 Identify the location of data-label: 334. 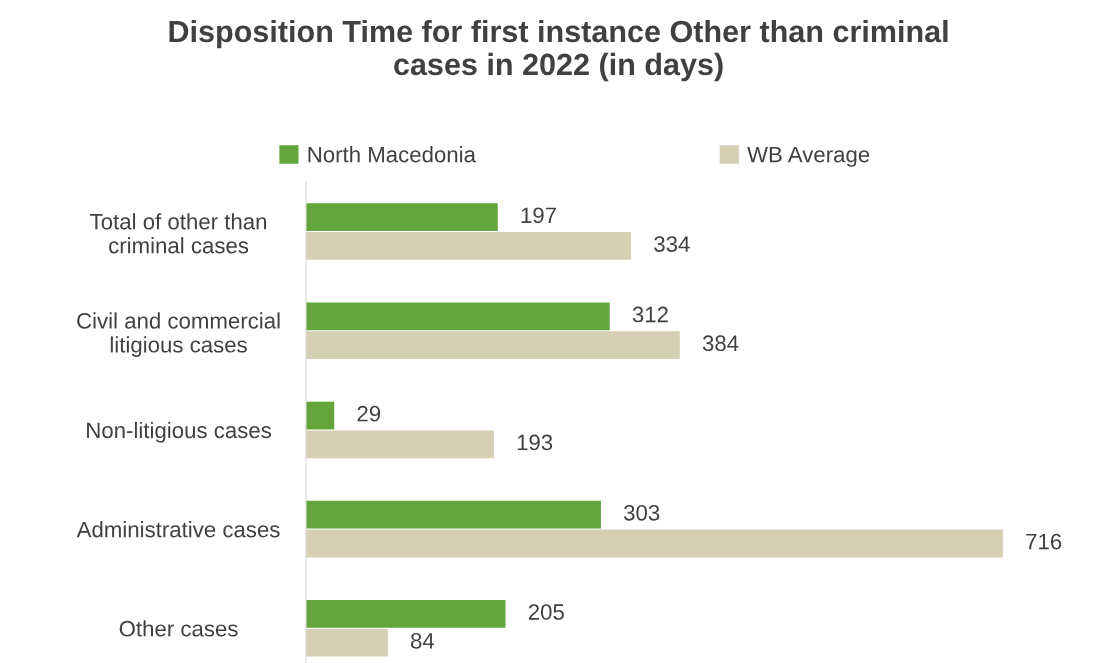
(672, 244).